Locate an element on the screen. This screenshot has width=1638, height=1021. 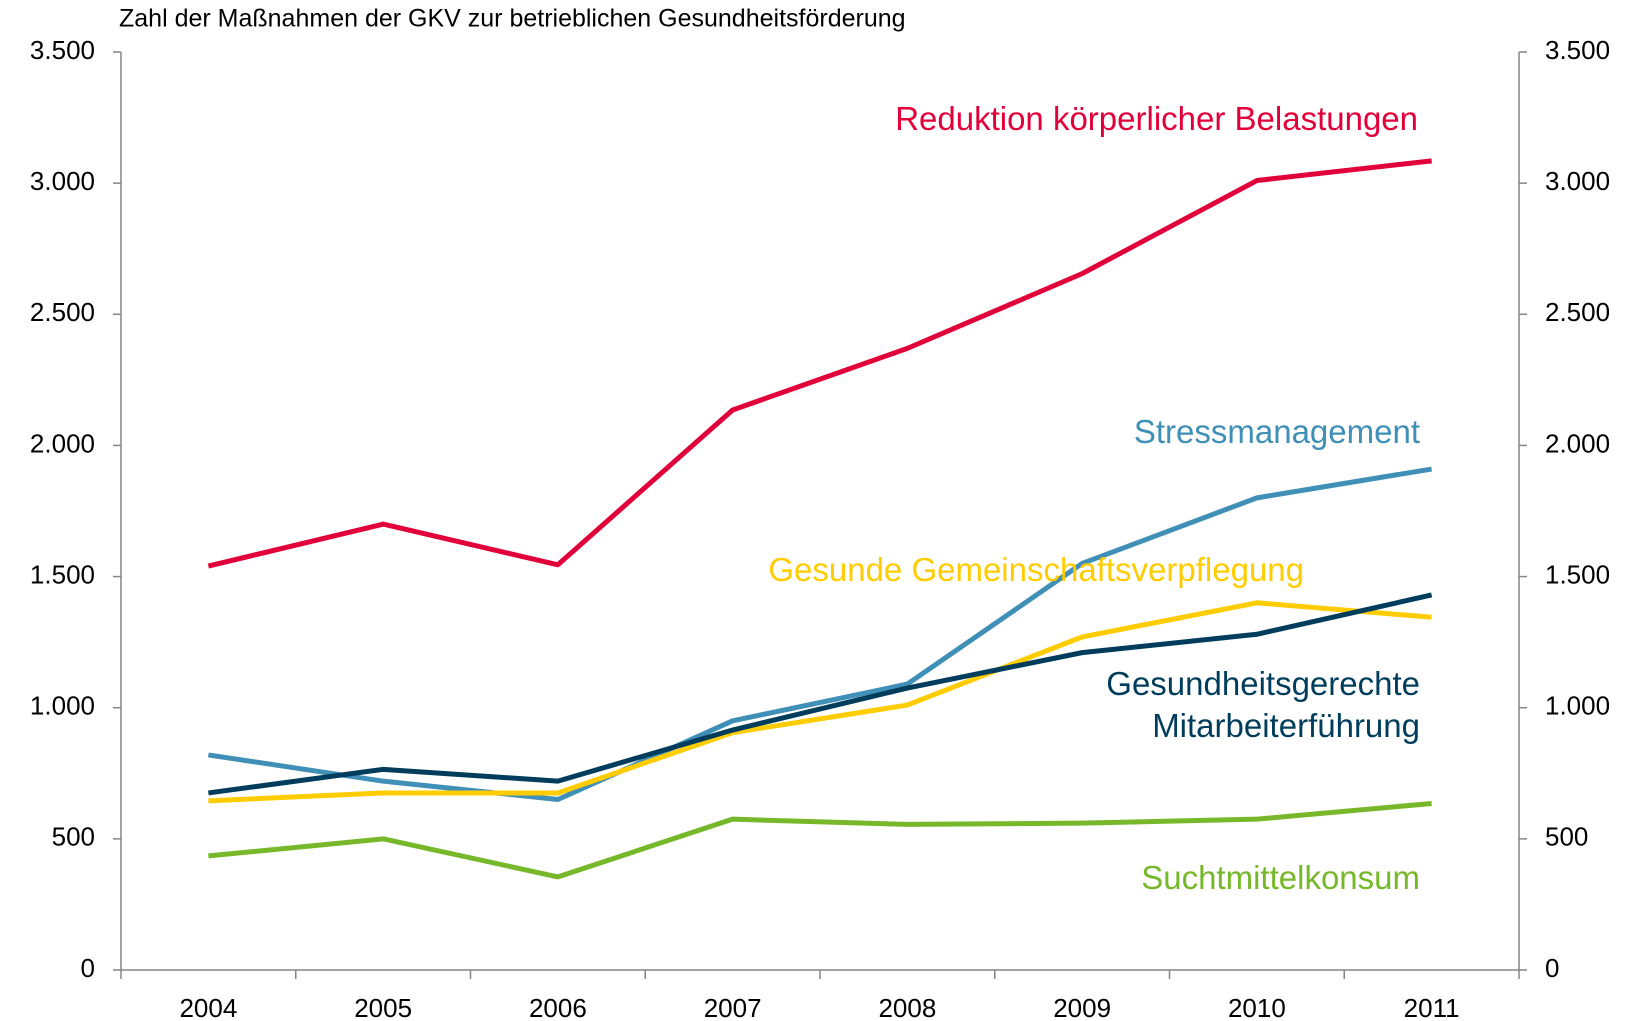
y2-tick-label: 0 is located at coordinates (1552, 968).